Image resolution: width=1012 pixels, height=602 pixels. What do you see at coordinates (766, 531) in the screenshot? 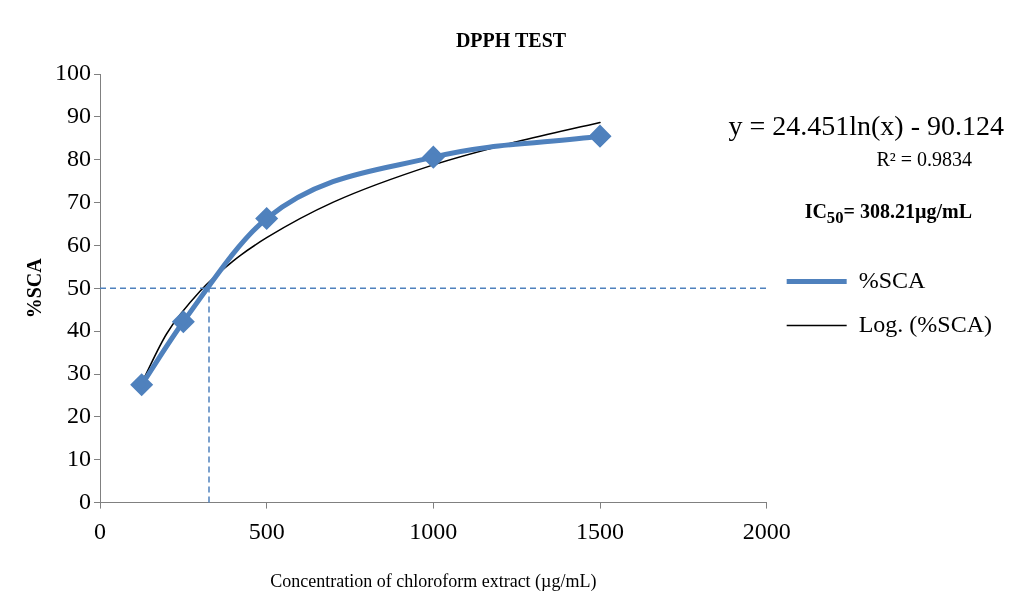
I see `x-tick-label: 2000` at bounding box center [766, 531].